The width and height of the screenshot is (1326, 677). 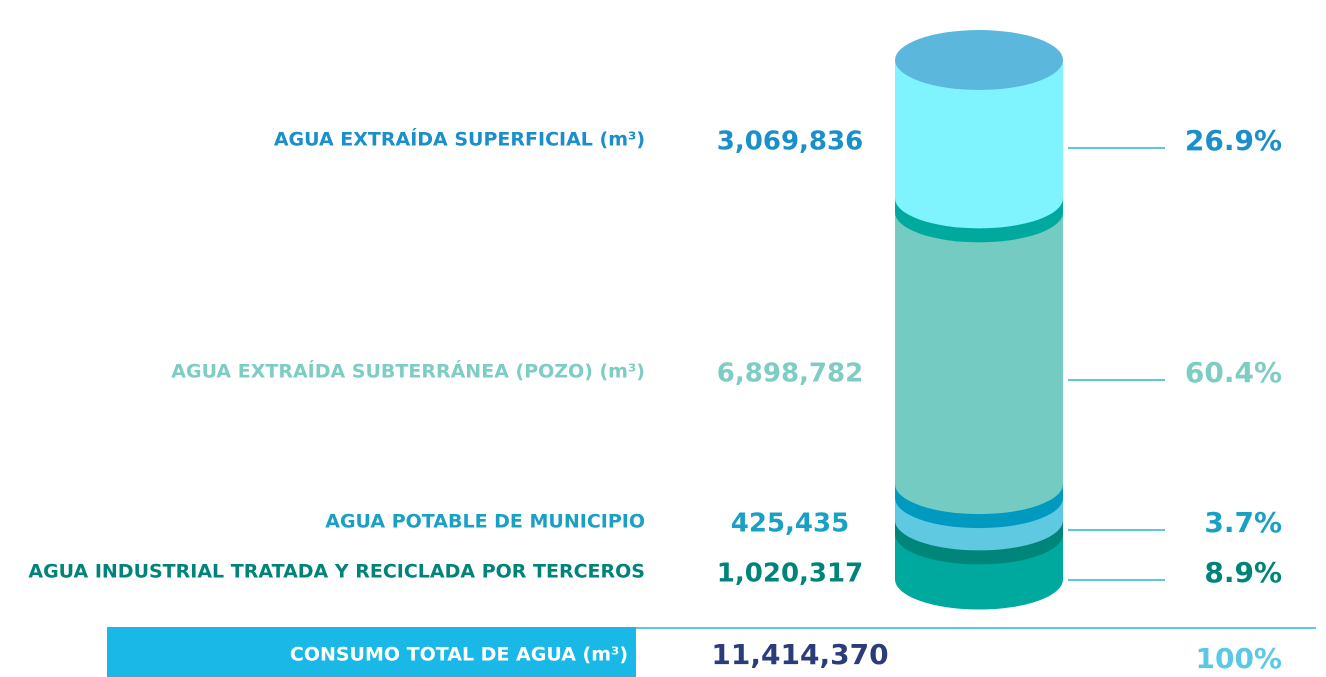 I want to click on category-label: AGUA POTABLE DE MUNICIPIO, so click(x=485, y=522).